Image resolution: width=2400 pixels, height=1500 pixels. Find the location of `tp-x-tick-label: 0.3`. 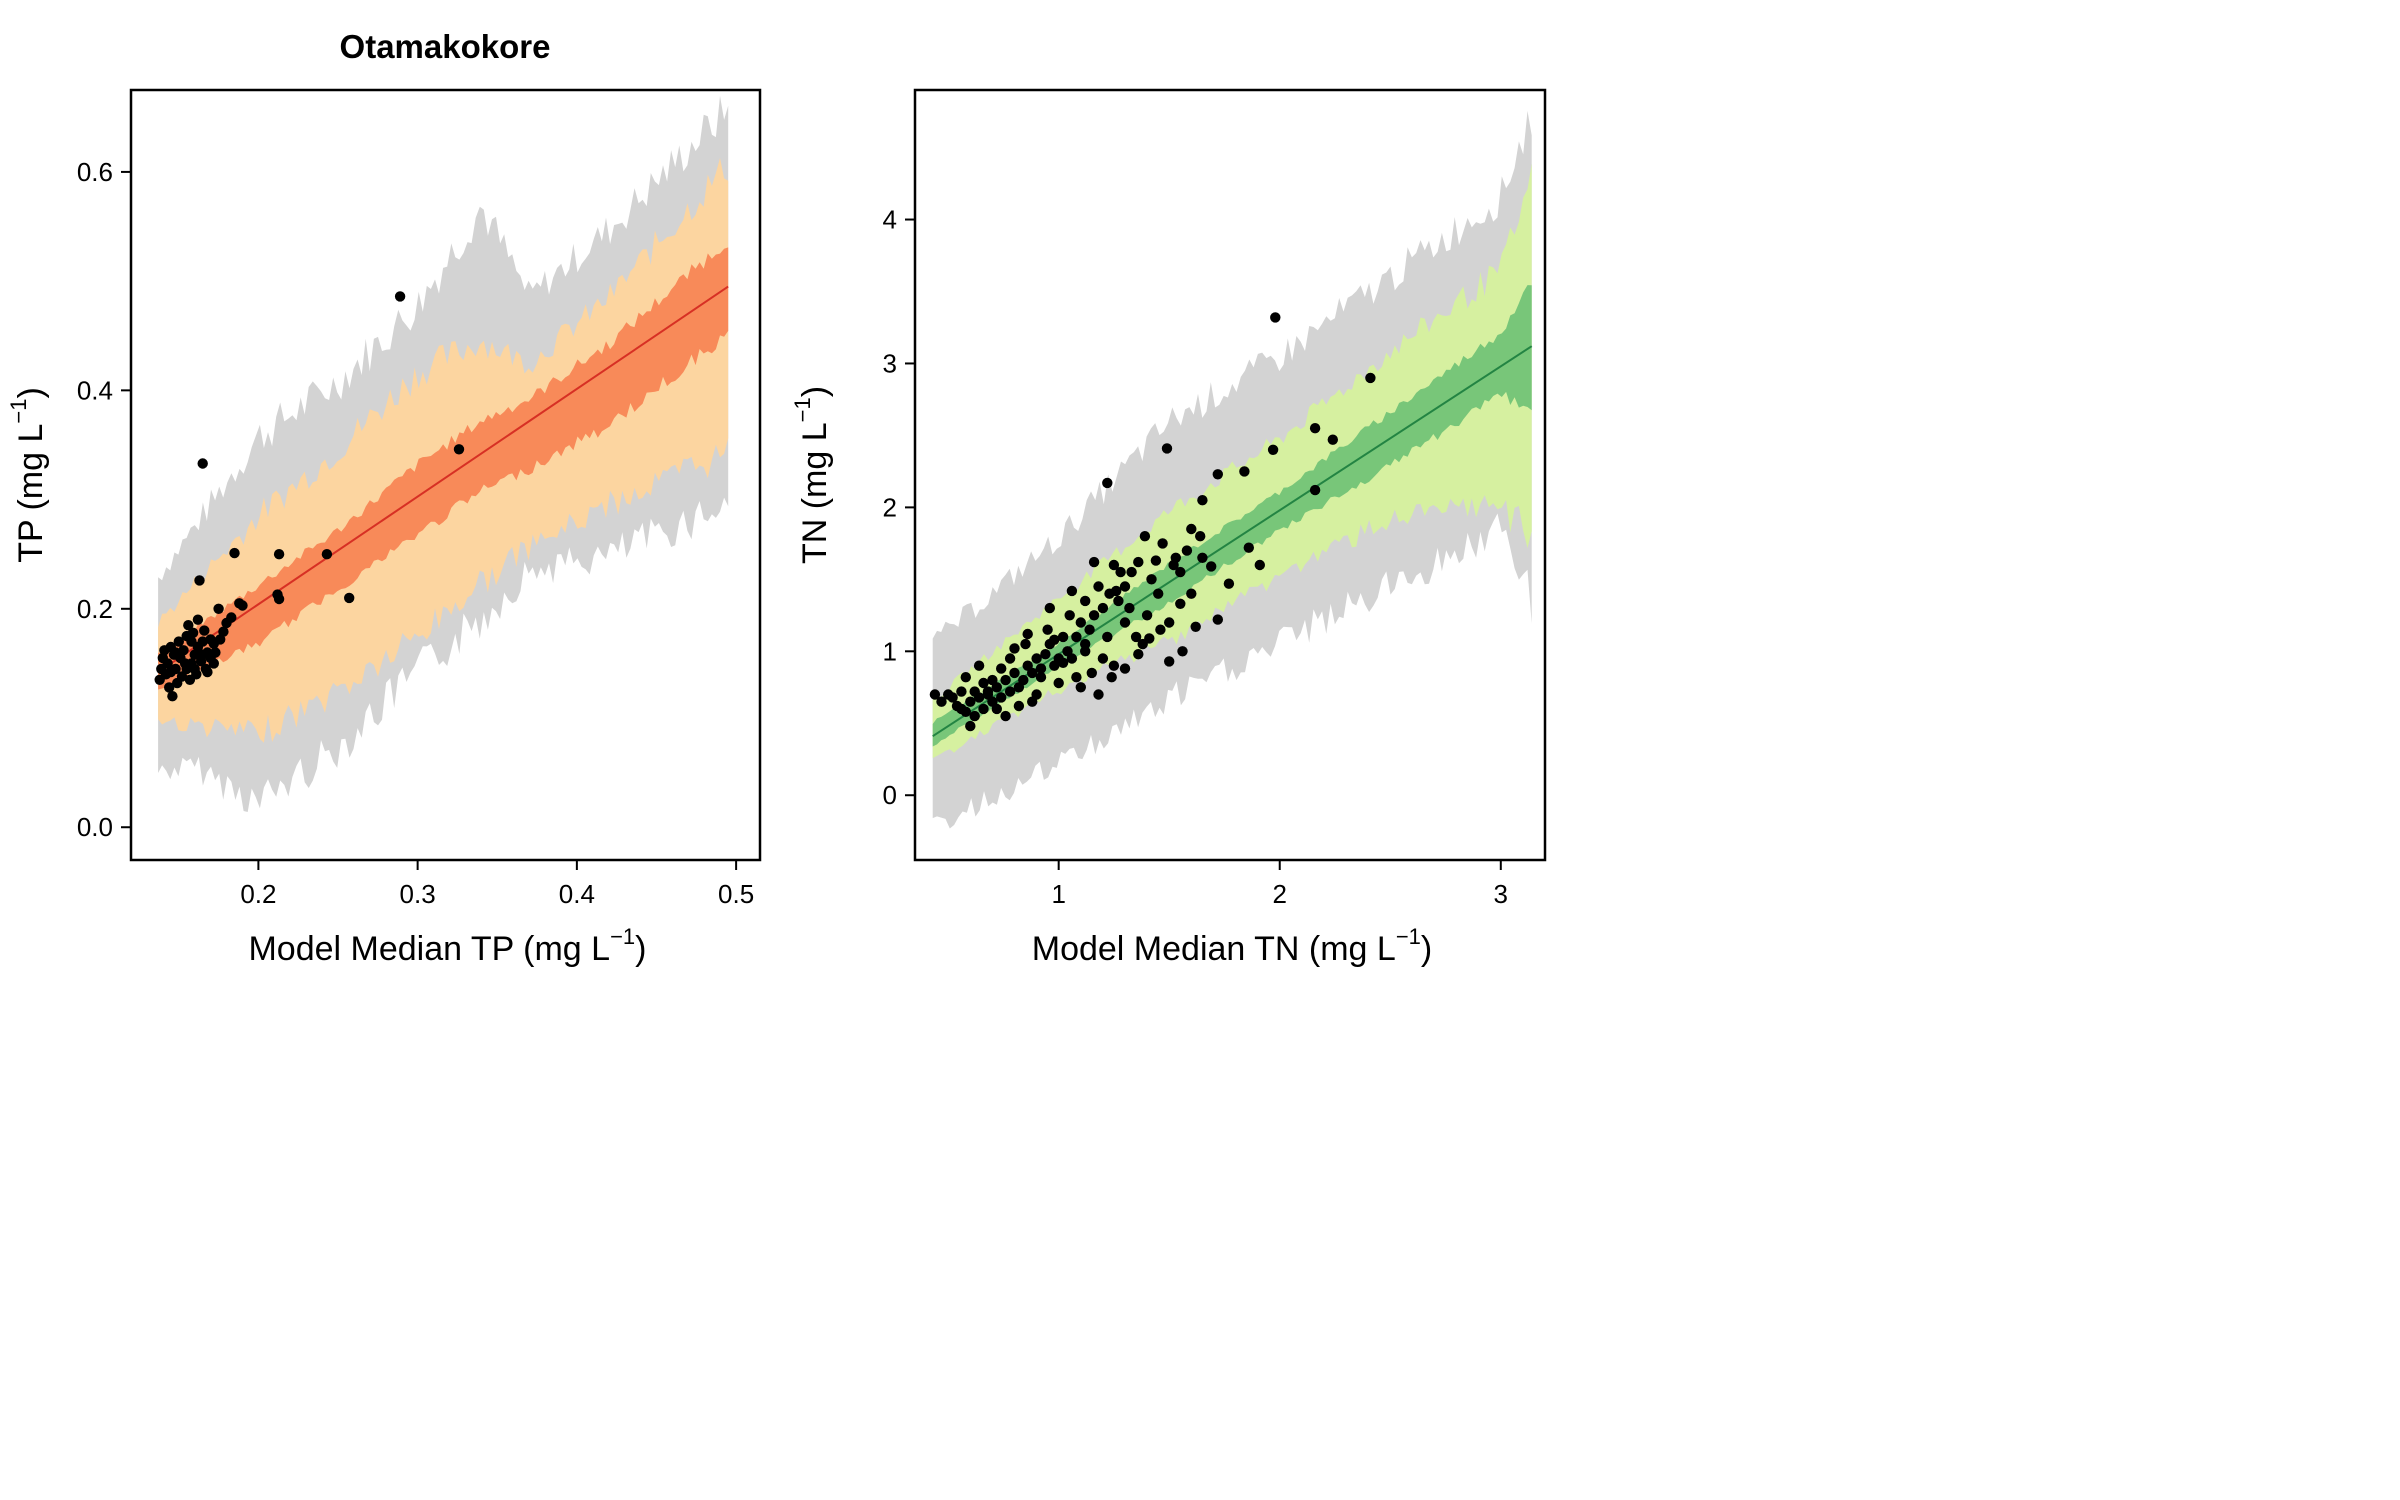

tp-x-tick-label: 0.3 is located at coordinates (418, 894).